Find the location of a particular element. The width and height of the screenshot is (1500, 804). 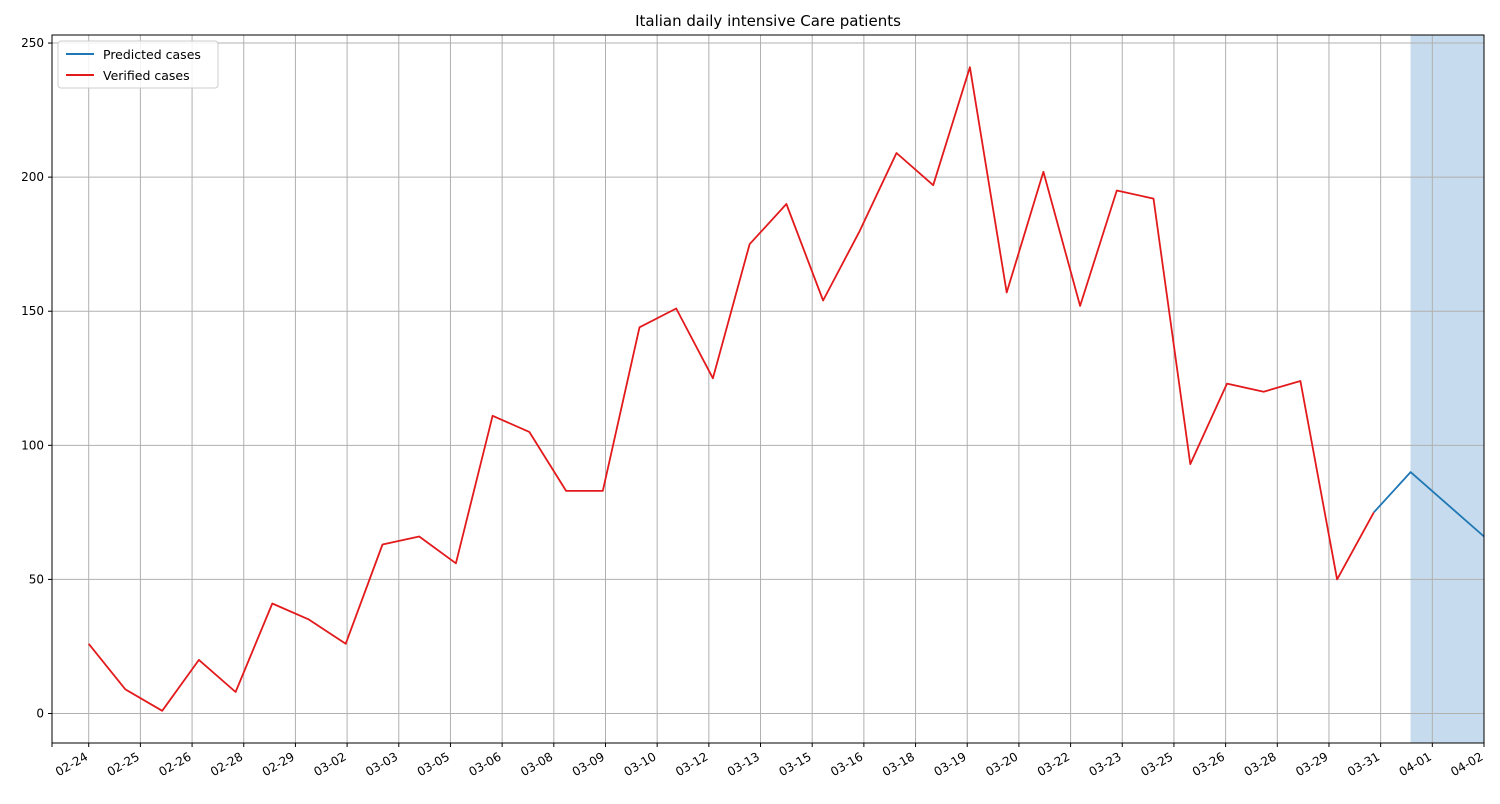

chart-title: Italian daily intensive Care patients is located at coordinates (768, 21).